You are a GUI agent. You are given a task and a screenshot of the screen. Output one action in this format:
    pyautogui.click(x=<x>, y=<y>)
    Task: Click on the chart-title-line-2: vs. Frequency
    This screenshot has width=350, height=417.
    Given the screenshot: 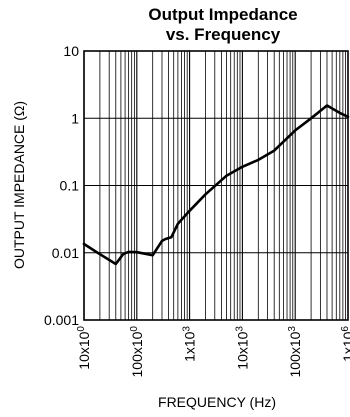 What is the action you would take?
    pyautogui.click(x=223, y=34)
    